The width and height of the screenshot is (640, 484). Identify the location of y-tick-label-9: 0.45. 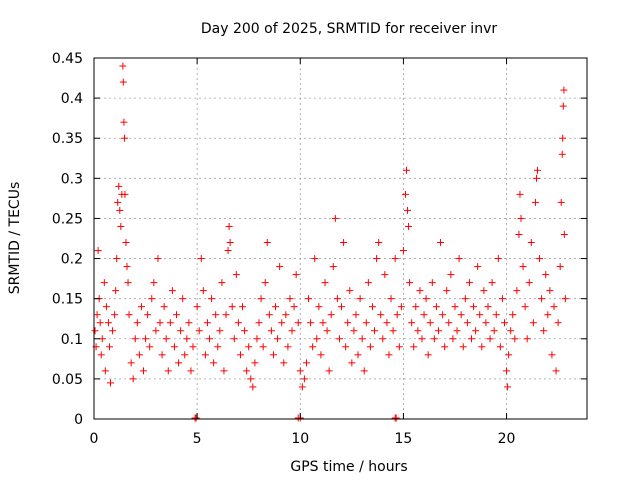
(67, 59).